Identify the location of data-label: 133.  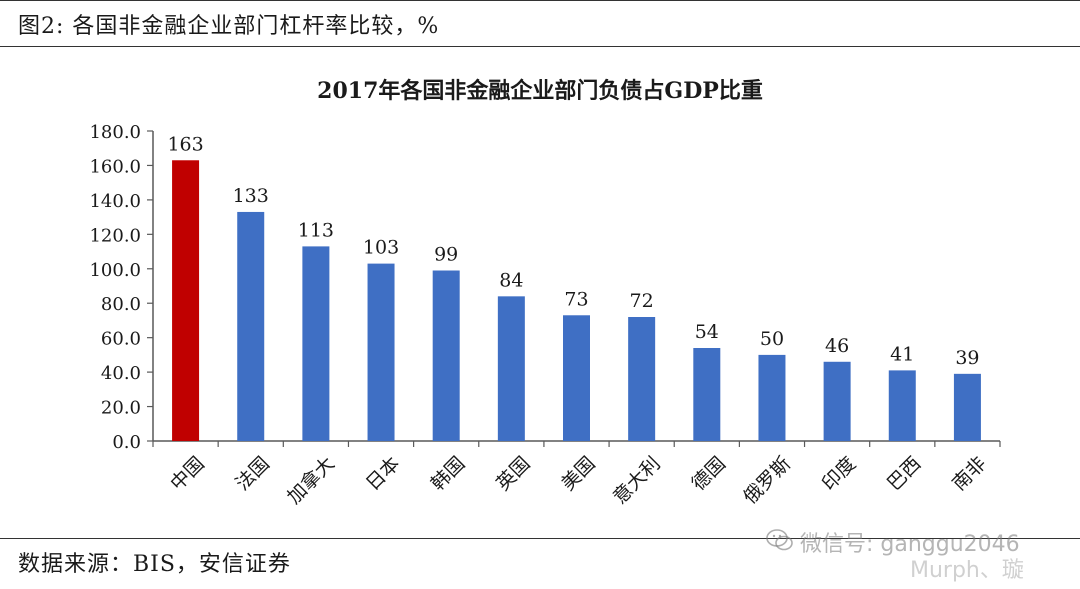
(251, 196).